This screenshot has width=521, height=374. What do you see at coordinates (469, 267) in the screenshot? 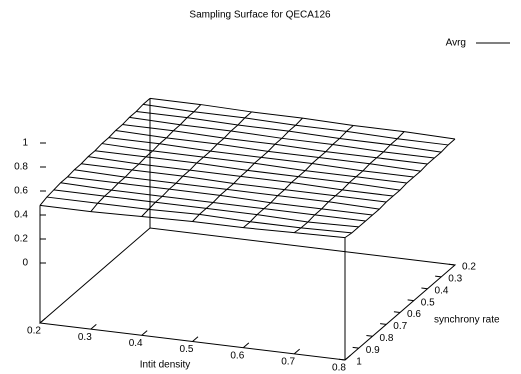
I see `y-tick-label: 0.2` at bounding box center [469, 267].